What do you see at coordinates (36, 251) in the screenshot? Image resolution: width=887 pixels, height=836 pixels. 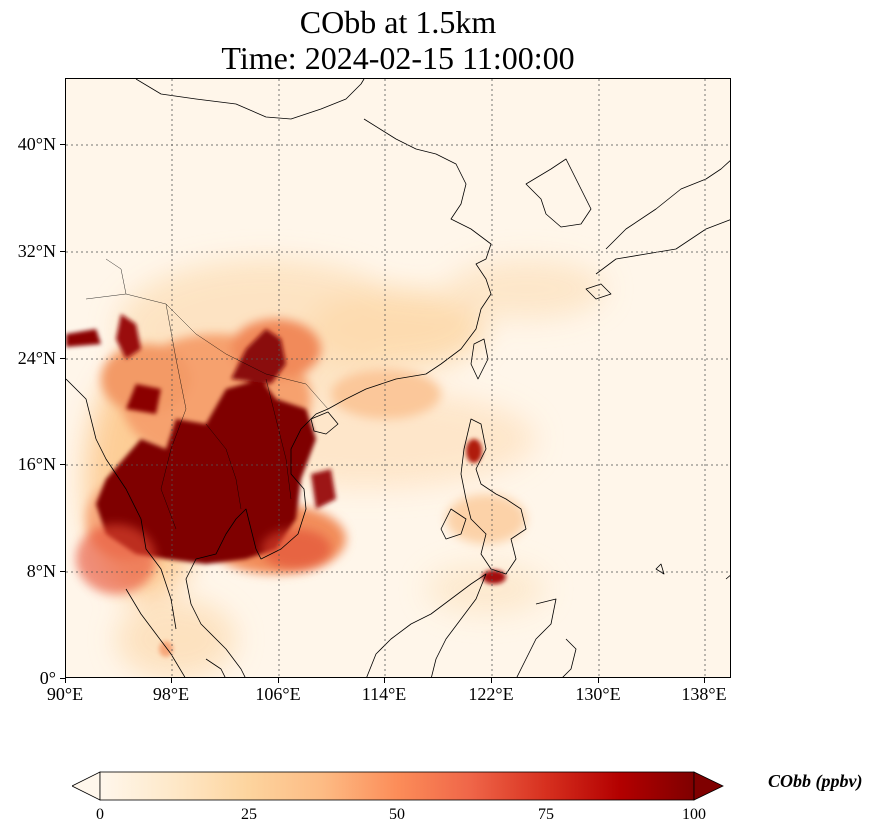 I see `lat-label-32n: 32°N` at bounding box center [36, 251].